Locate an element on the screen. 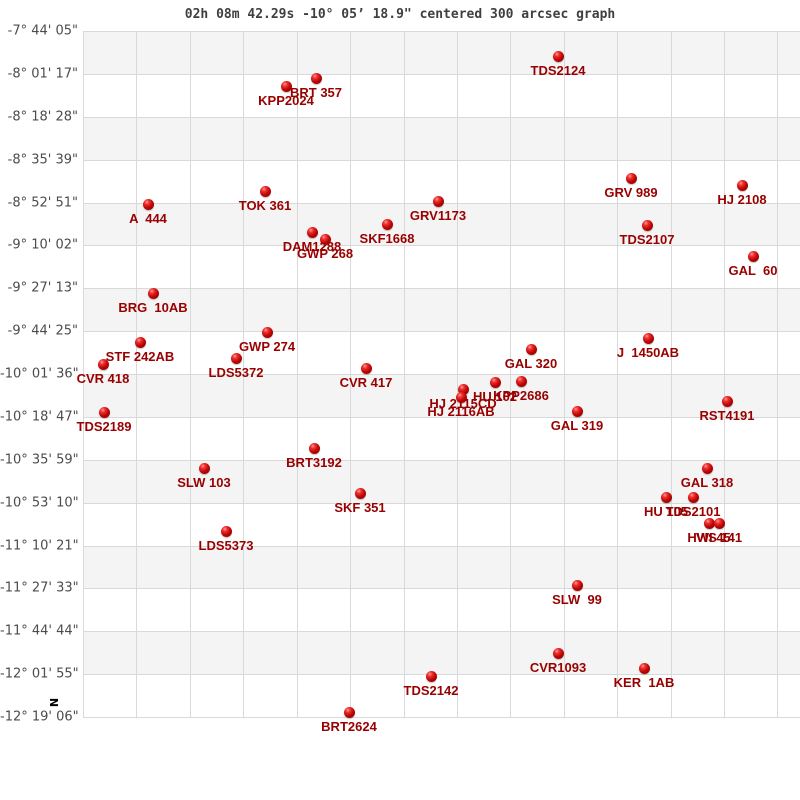  y-tick-label: -8° 18' 28" is located at coordinates (42, 117).